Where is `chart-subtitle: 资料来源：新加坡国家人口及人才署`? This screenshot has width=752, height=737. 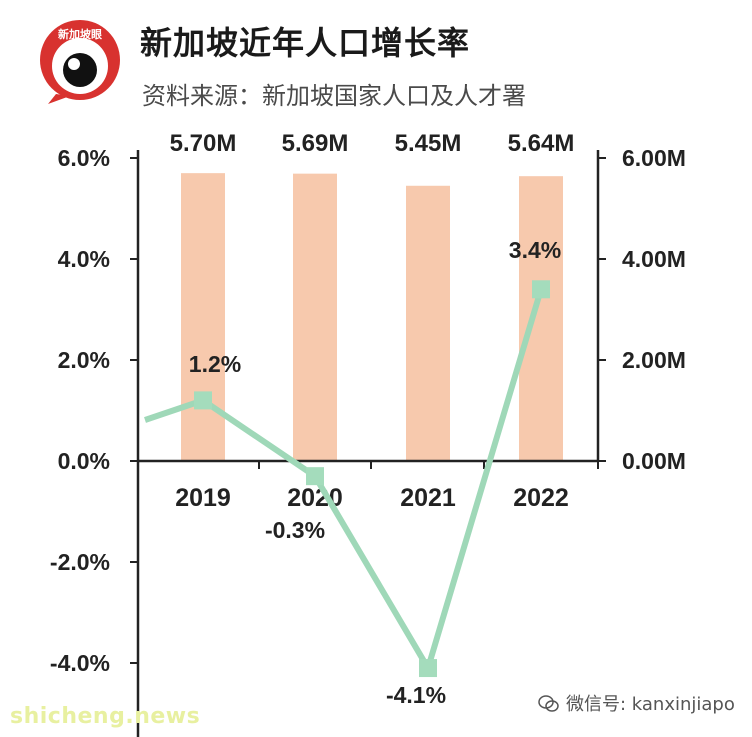
chart-subtitle: 资料来源：新加坡国家人口及人才署 is located at coordinates (334, 96).